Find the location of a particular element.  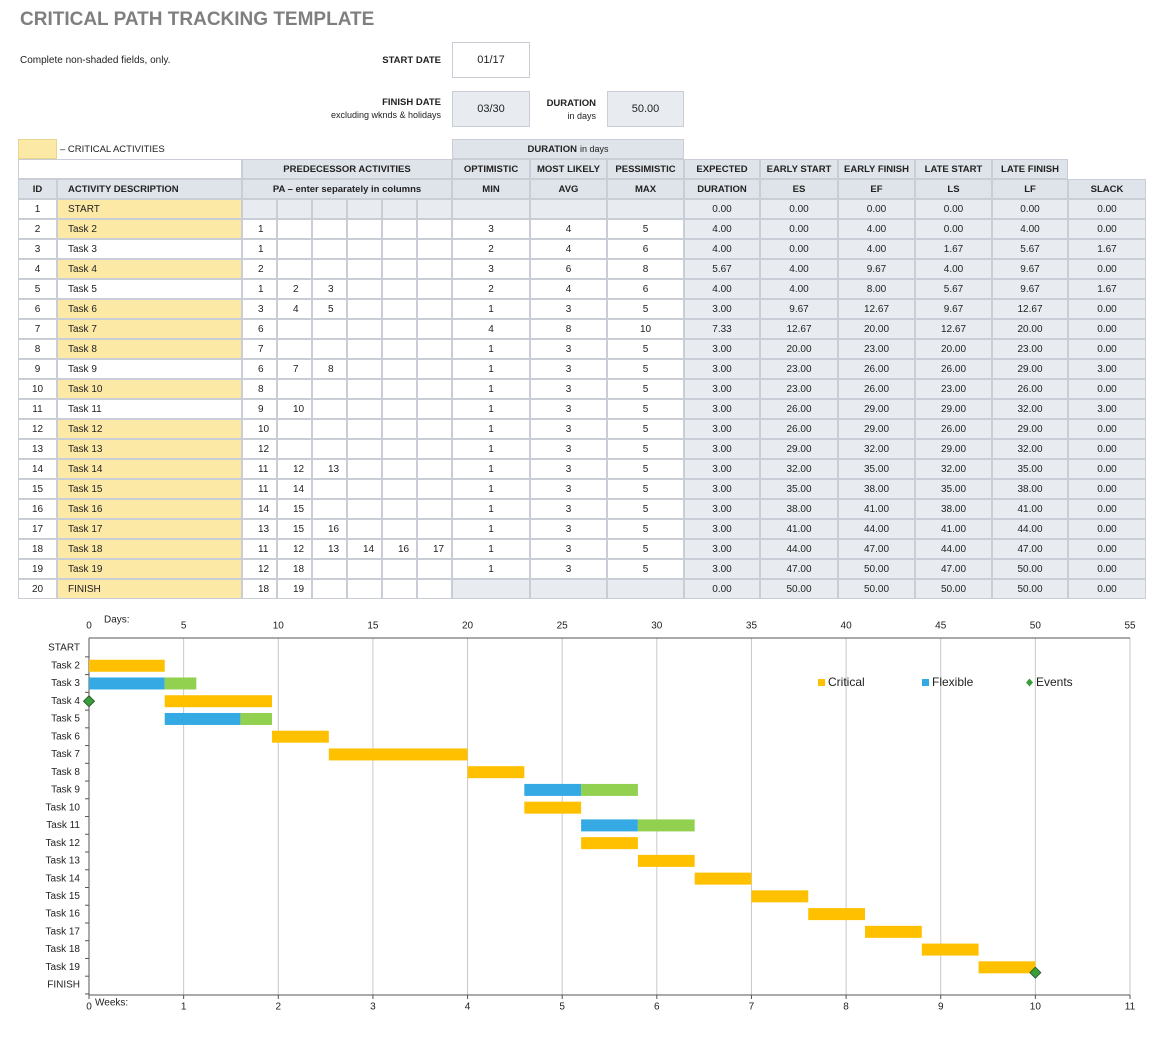

table-cell: Task 15 is located at coordinates (149, 489).